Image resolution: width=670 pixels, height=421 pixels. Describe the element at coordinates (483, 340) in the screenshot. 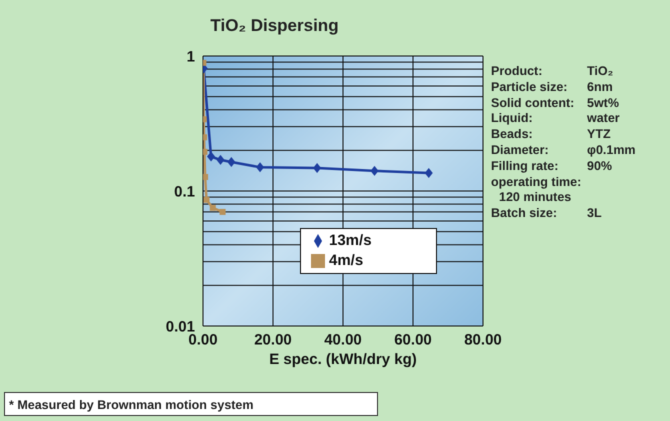

I see `x-tick-label: 80.00` at that location.